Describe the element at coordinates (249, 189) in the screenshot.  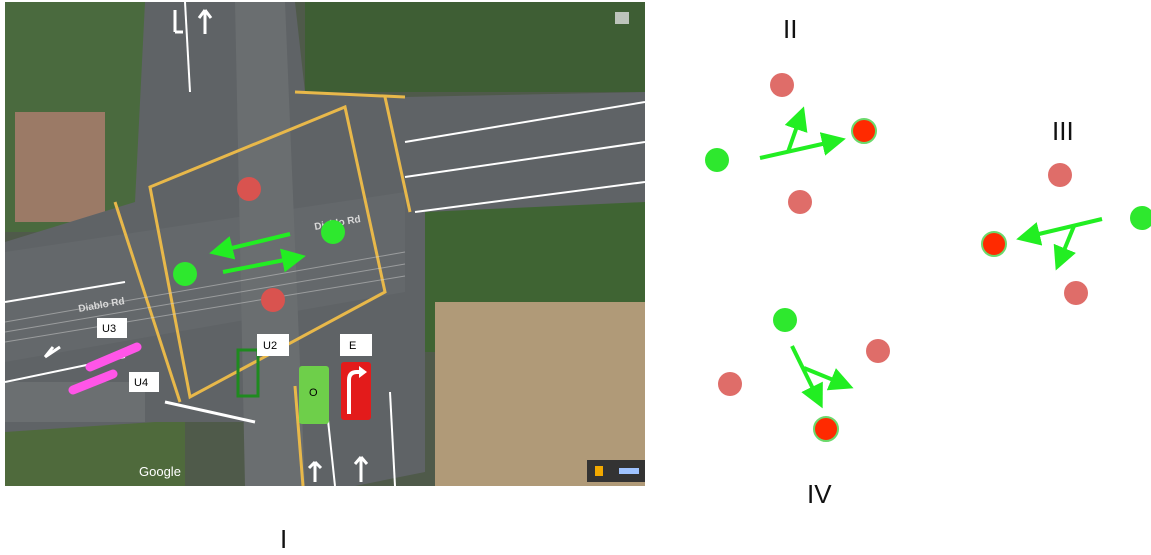
I see `red-agent-north` at that location.